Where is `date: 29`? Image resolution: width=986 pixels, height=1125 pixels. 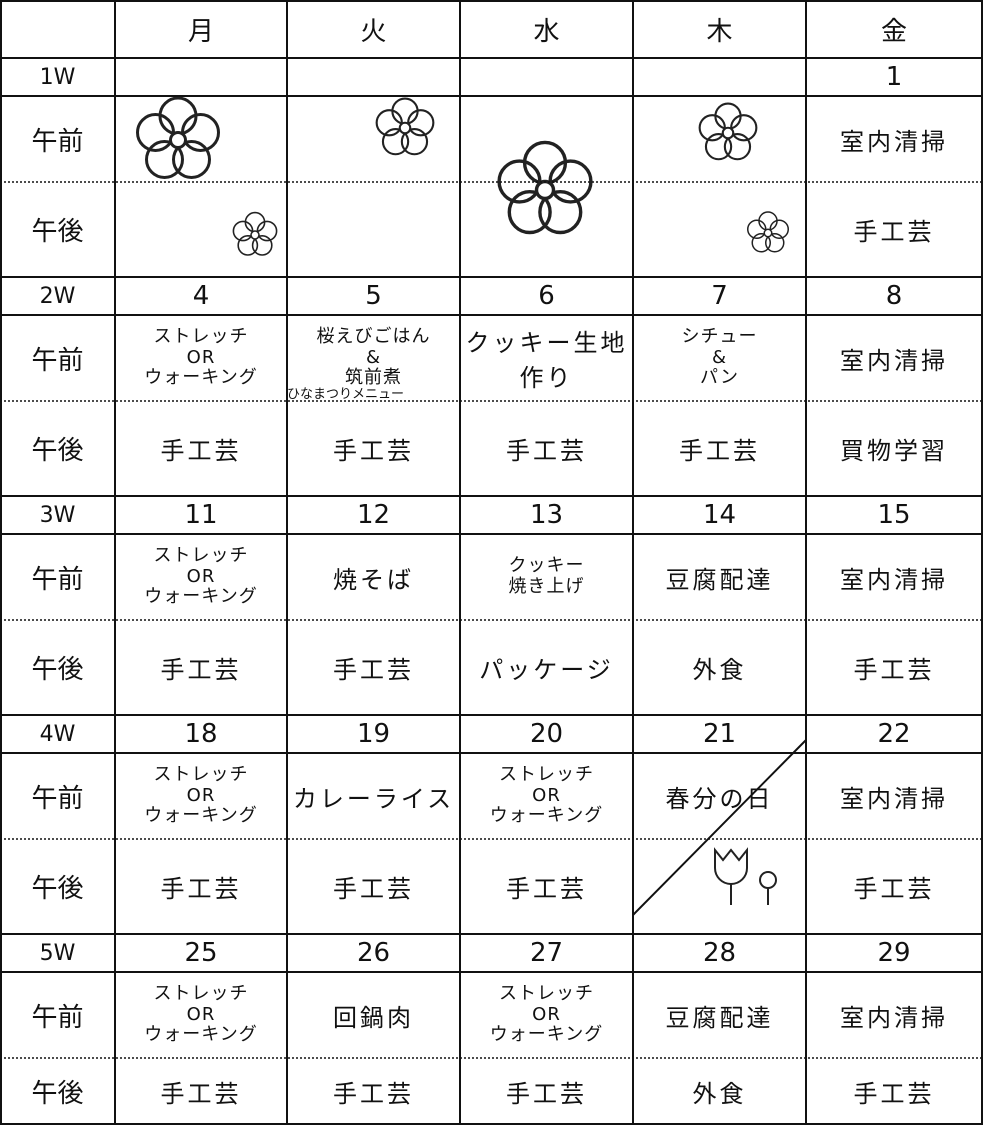 date: 29 is located at coordinates (894, 953).